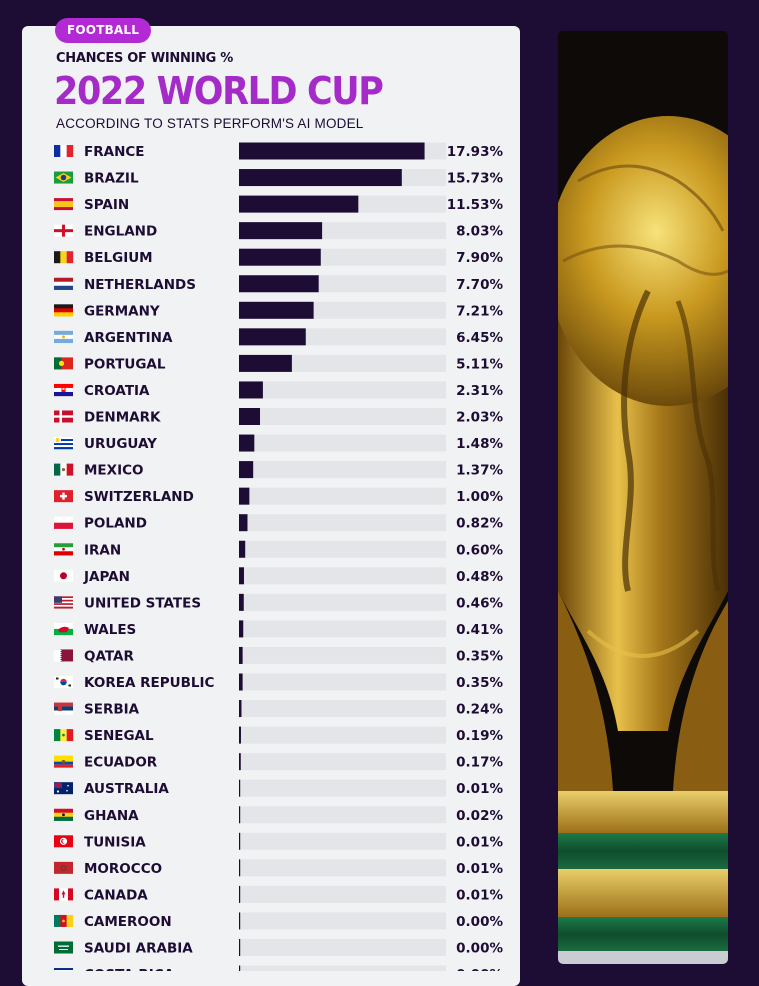  What do you see at coordinates (278, 310) in the screenshot?
I see `chart-row-germany: GERMANY 7.21%` at bounding box center [278, 310].